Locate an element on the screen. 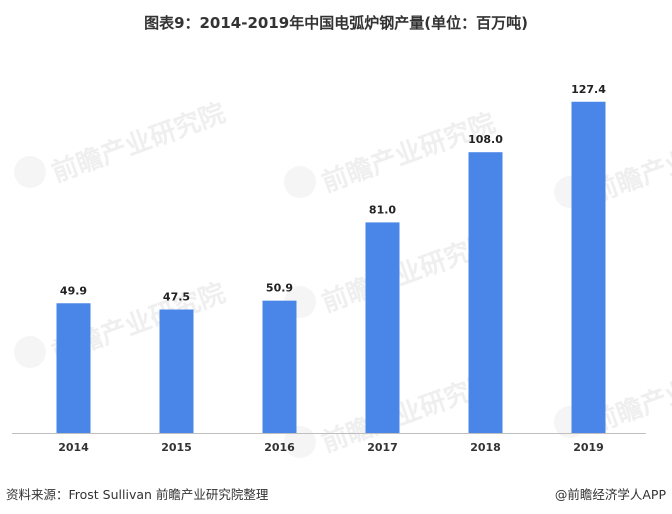 The height and width of the screenshot is (514, 672). x-tick-label-2017: 2017 is located at coordinates (382, 447).